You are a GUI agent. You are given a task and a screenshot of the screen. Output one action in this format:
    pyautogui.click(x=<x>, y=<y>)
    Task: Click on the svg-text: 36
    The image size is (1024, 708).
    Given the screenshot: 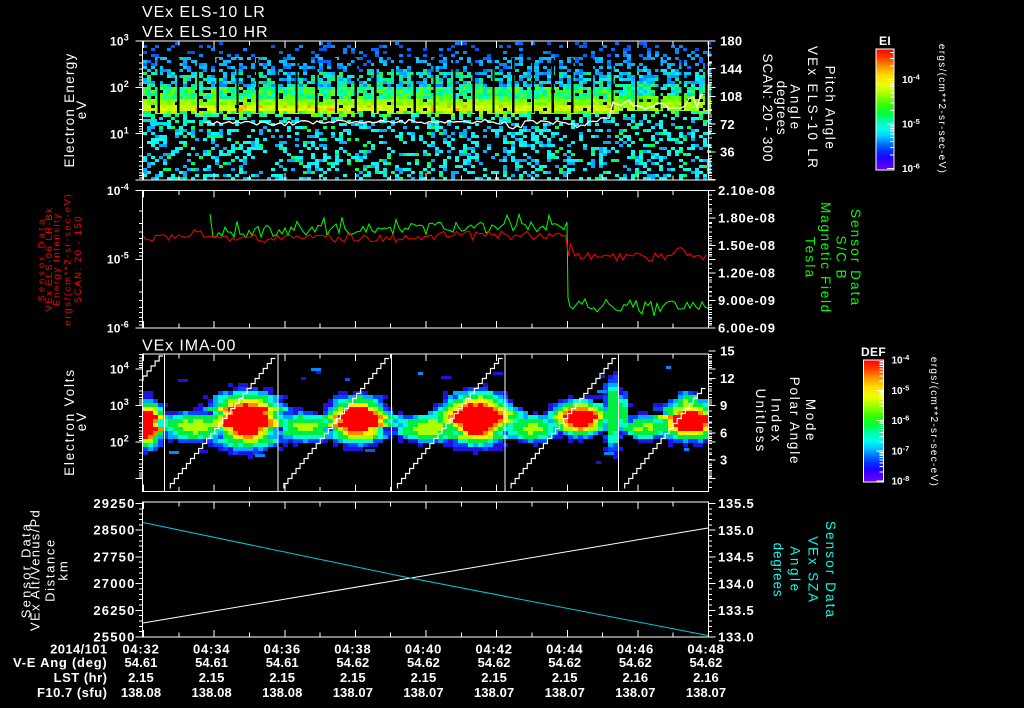 What is the action you would take?
    pyautogui.click(x=727, y=152)
    